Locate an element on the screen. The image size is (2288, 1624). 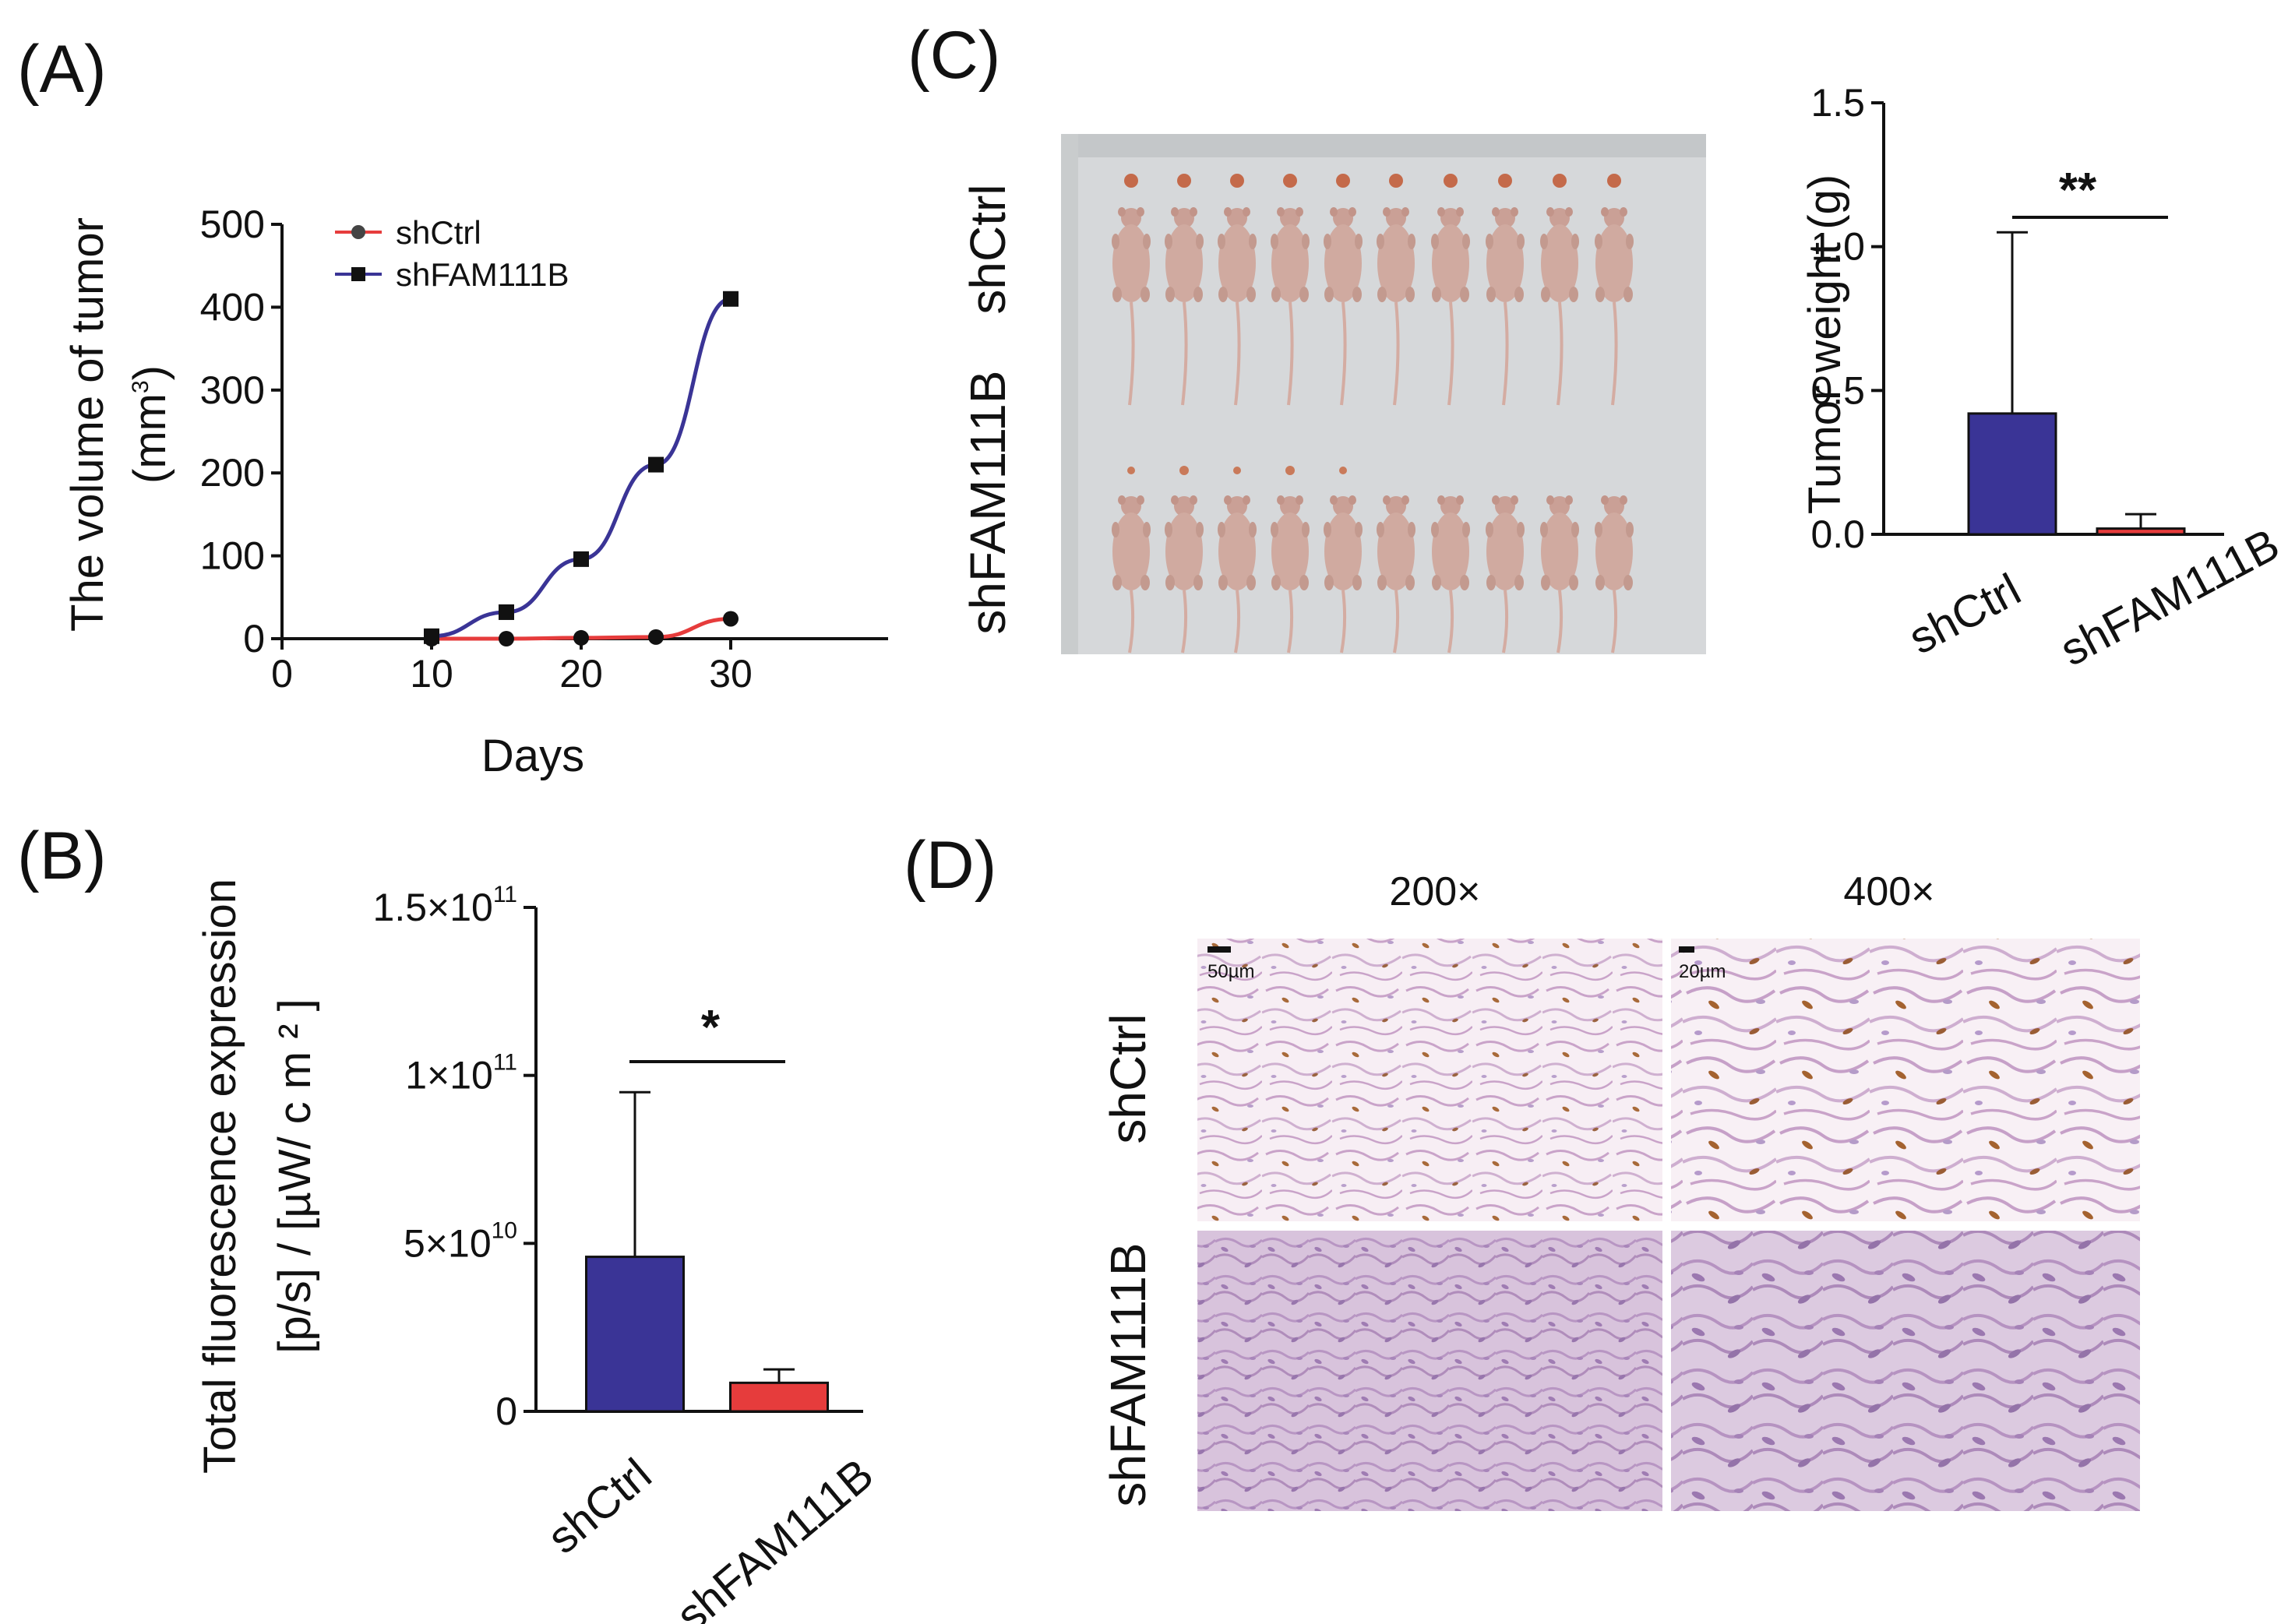
panel-a-ylabel-line2: (mm3) is located at coordinates (150, 425).